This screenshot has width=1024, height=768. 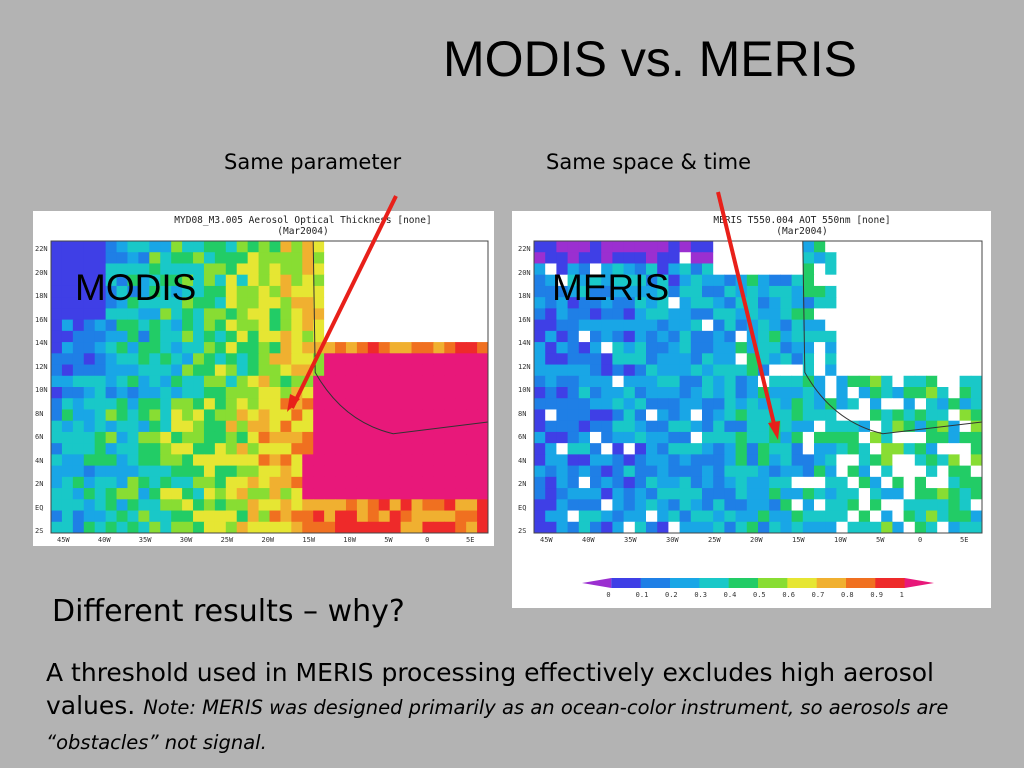 I want to click on lat-tick-label: 8N, so click(x=522, y=413).